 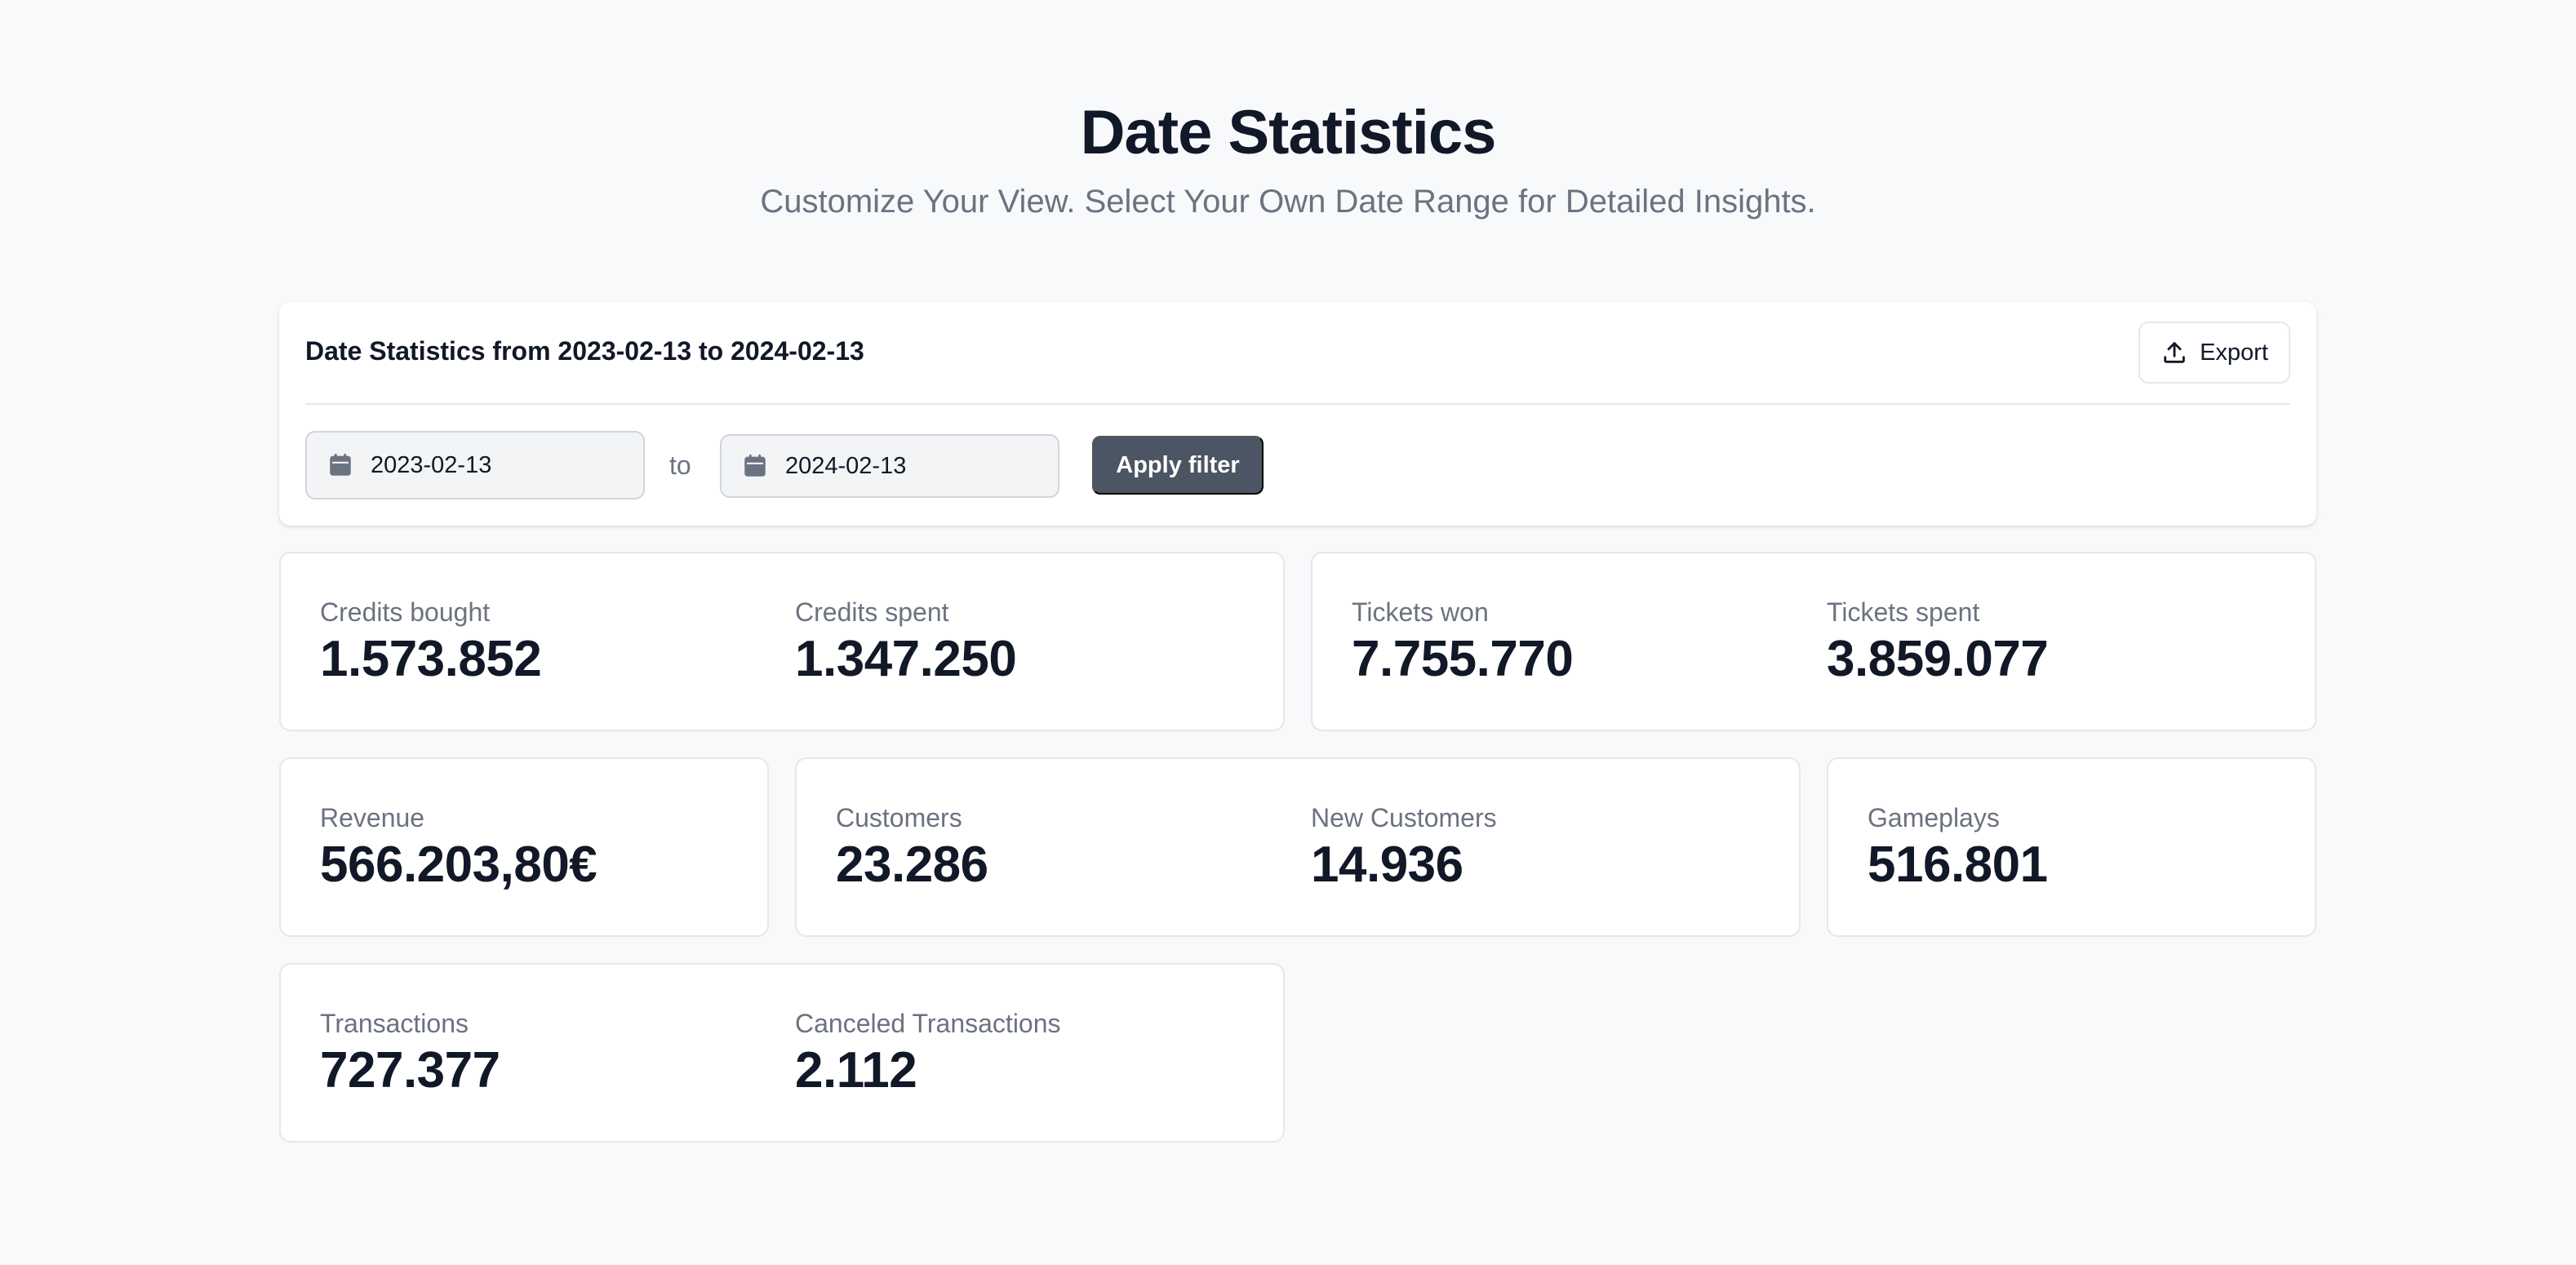 What do you see at coordinates (928, 1054) in the screenshot?
I see `canceled-transactions-stat: Canceled Transactions 2.112` at bounding box center [928, 1054].